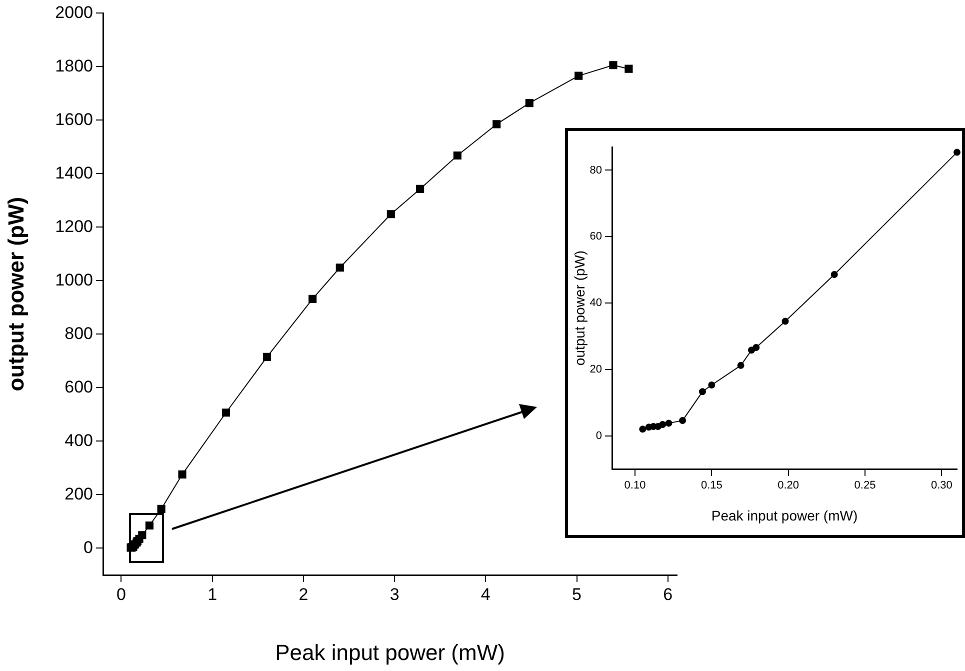 The width and height of the screenshot is (965, 671). I want to click on y-tick-label: 200, so click(78, 494).